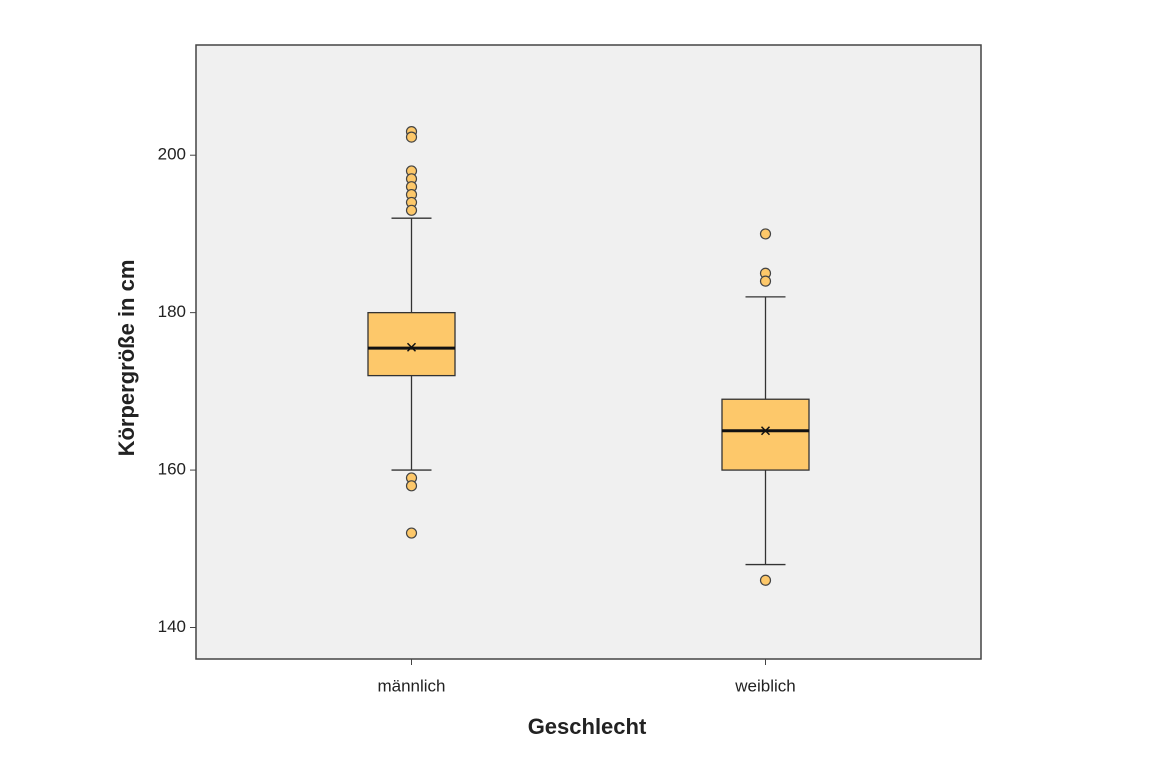  Describe the element at coordinates (126, 358) in the screenshot. I see `y-axis-title: Körpergröße in cm` at that location.